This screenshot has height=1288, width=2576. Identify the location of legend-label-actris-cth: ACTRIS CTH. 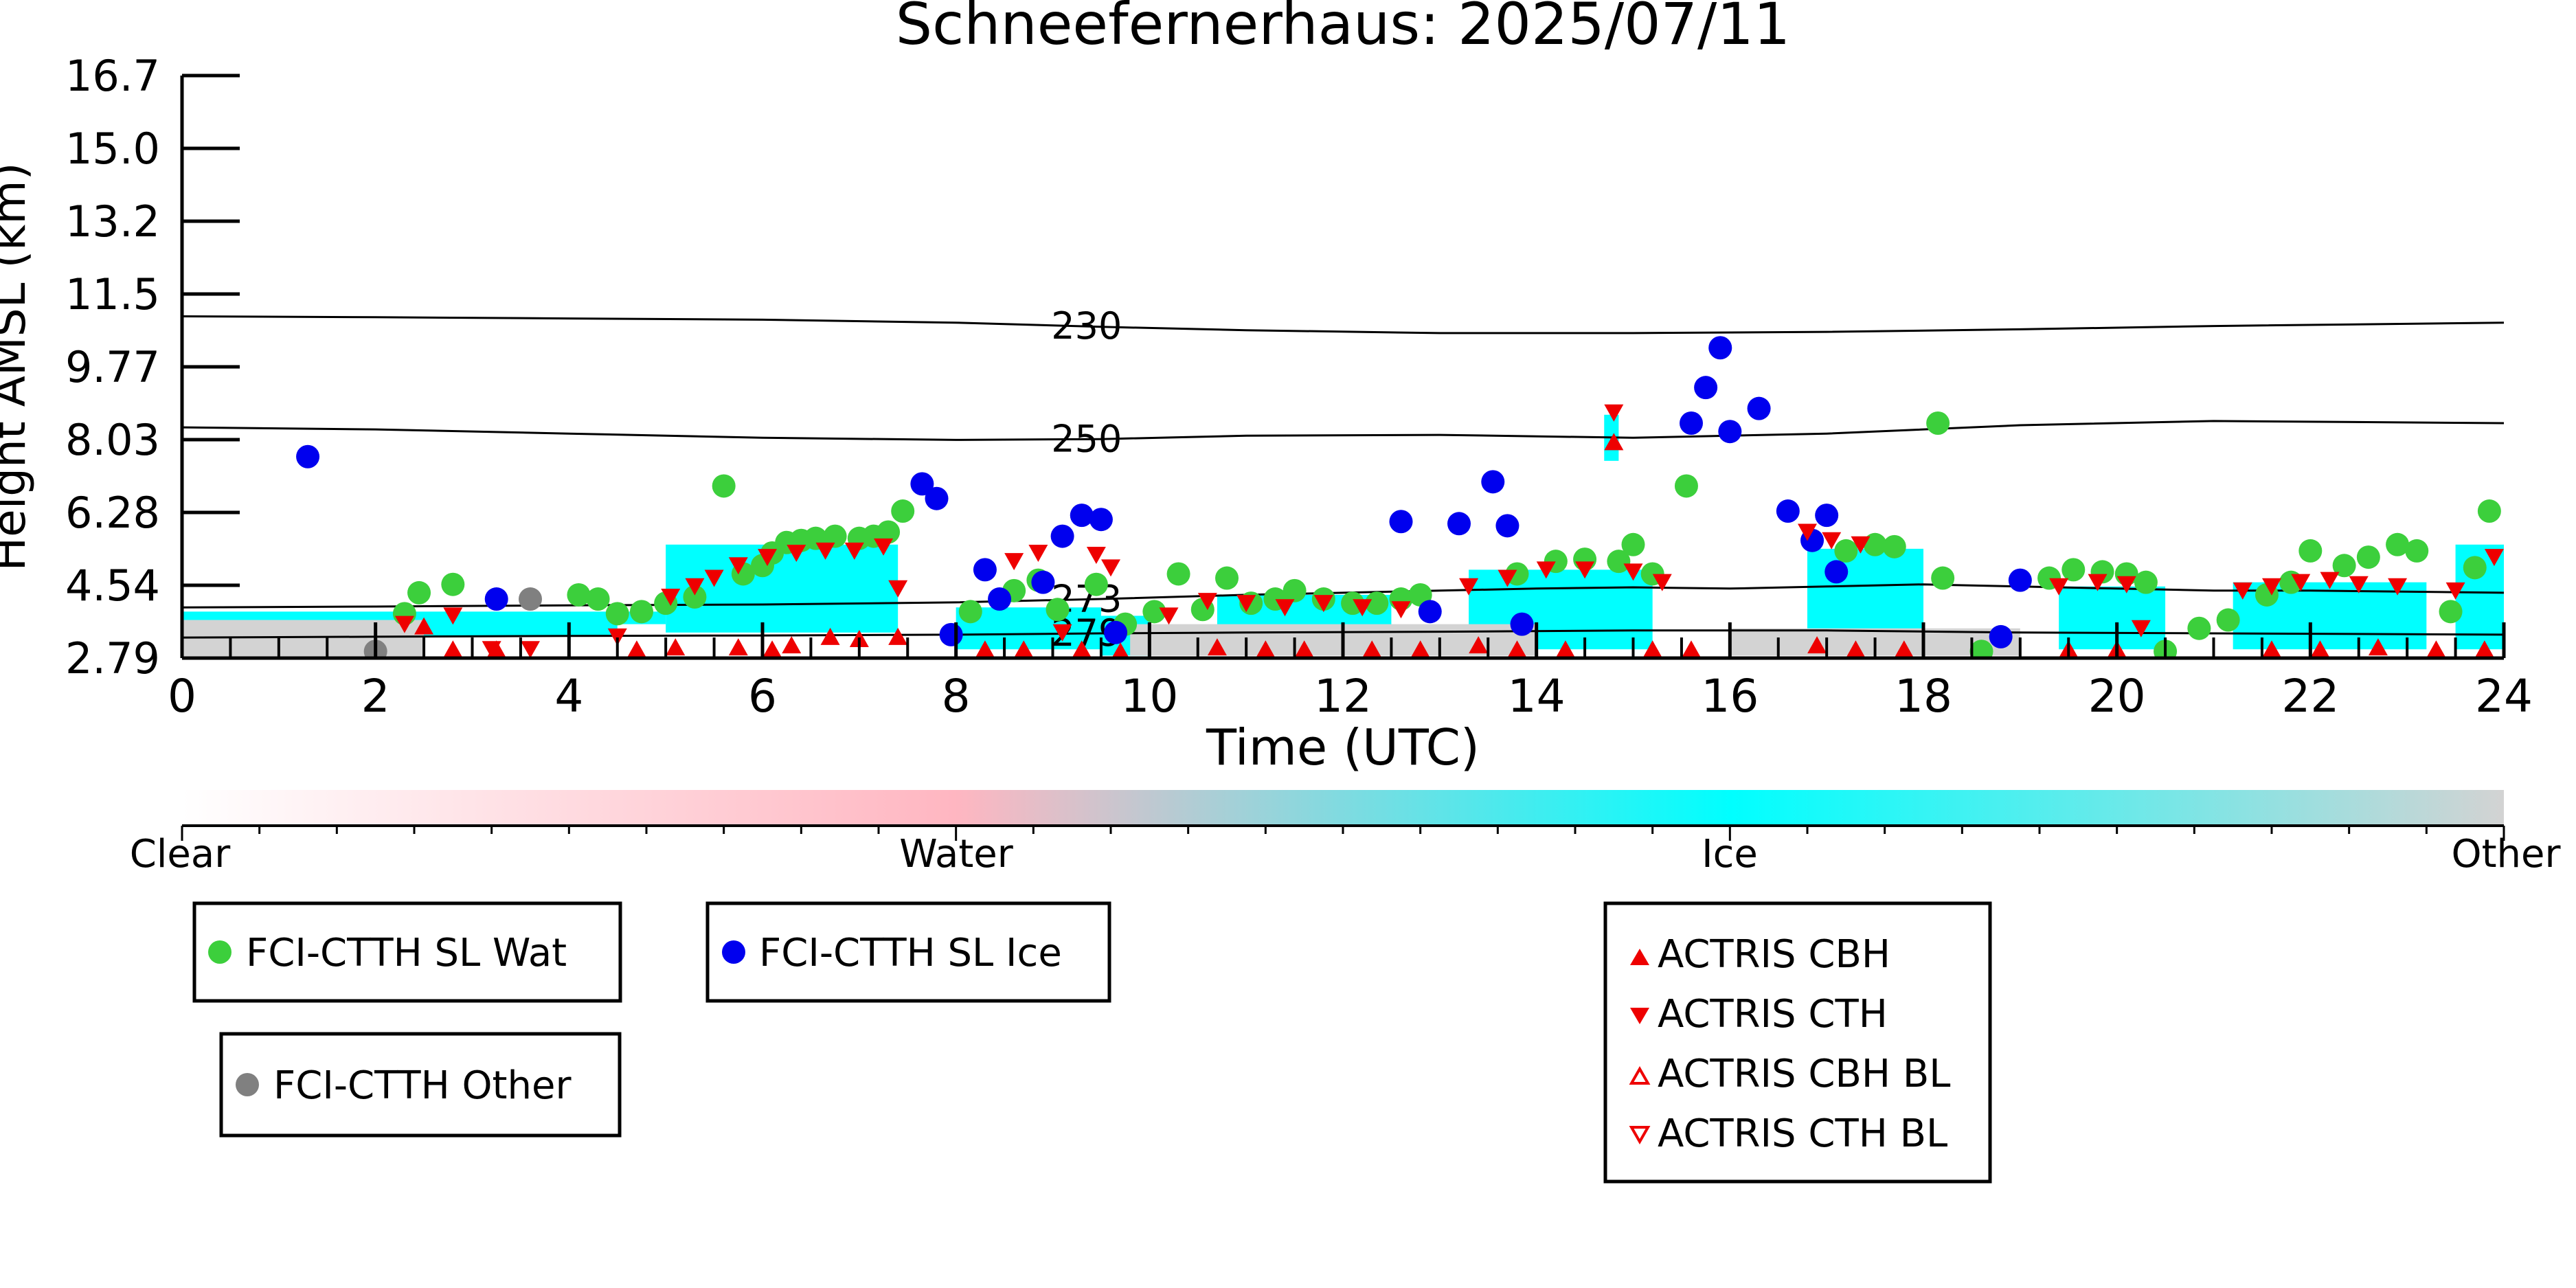
(1773, 1014).